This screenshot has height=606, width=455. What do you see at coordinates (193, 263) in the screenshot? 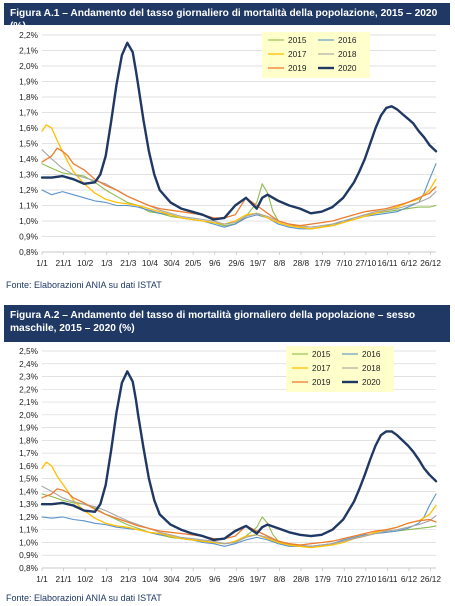
I see `figure-1-x-tick-label: 20/5` at bounding box center [193, 263].